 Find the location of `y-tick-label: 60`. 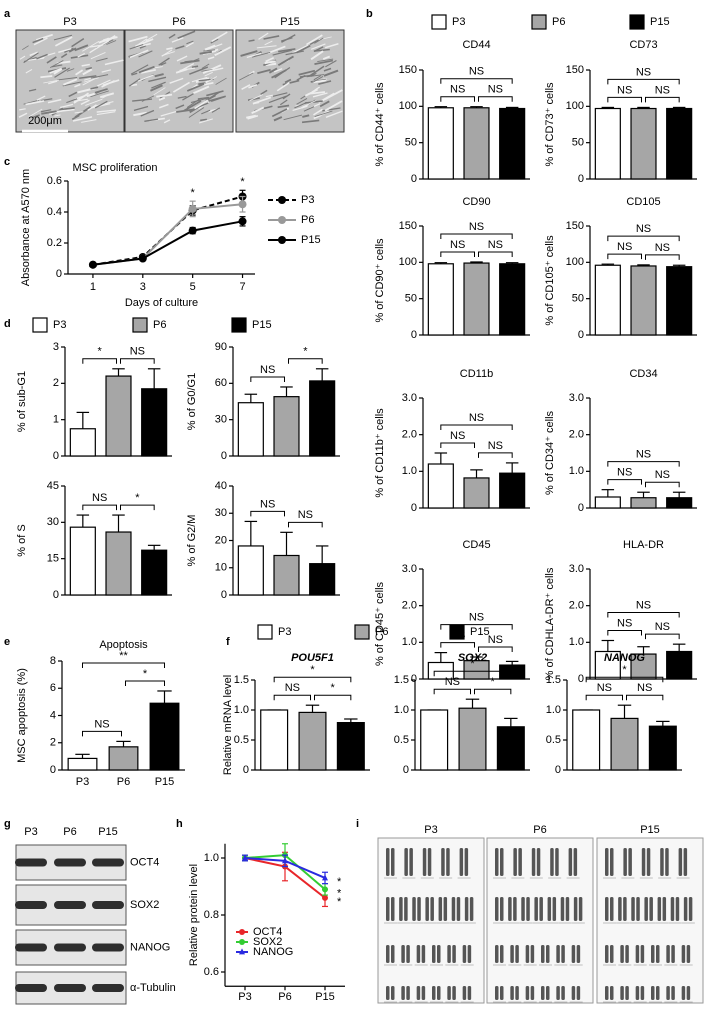

y-tick-label: 60 is located at coordinates (221, 383).